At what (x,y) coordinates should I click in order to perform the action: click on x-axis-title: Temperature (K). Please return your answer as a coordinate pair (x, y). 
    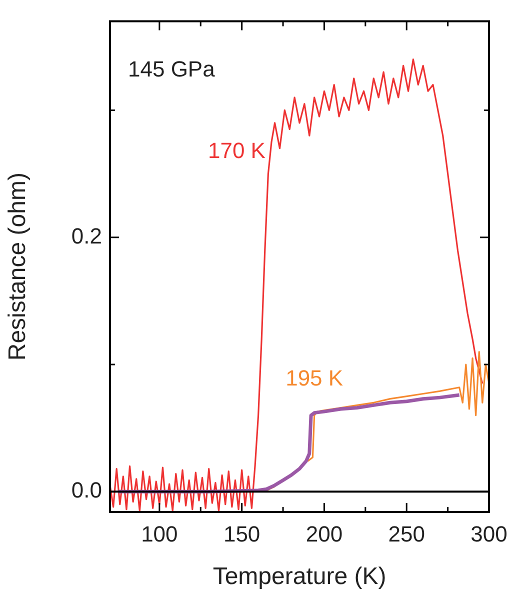
    Looking at the image, I should click on (299, 576).